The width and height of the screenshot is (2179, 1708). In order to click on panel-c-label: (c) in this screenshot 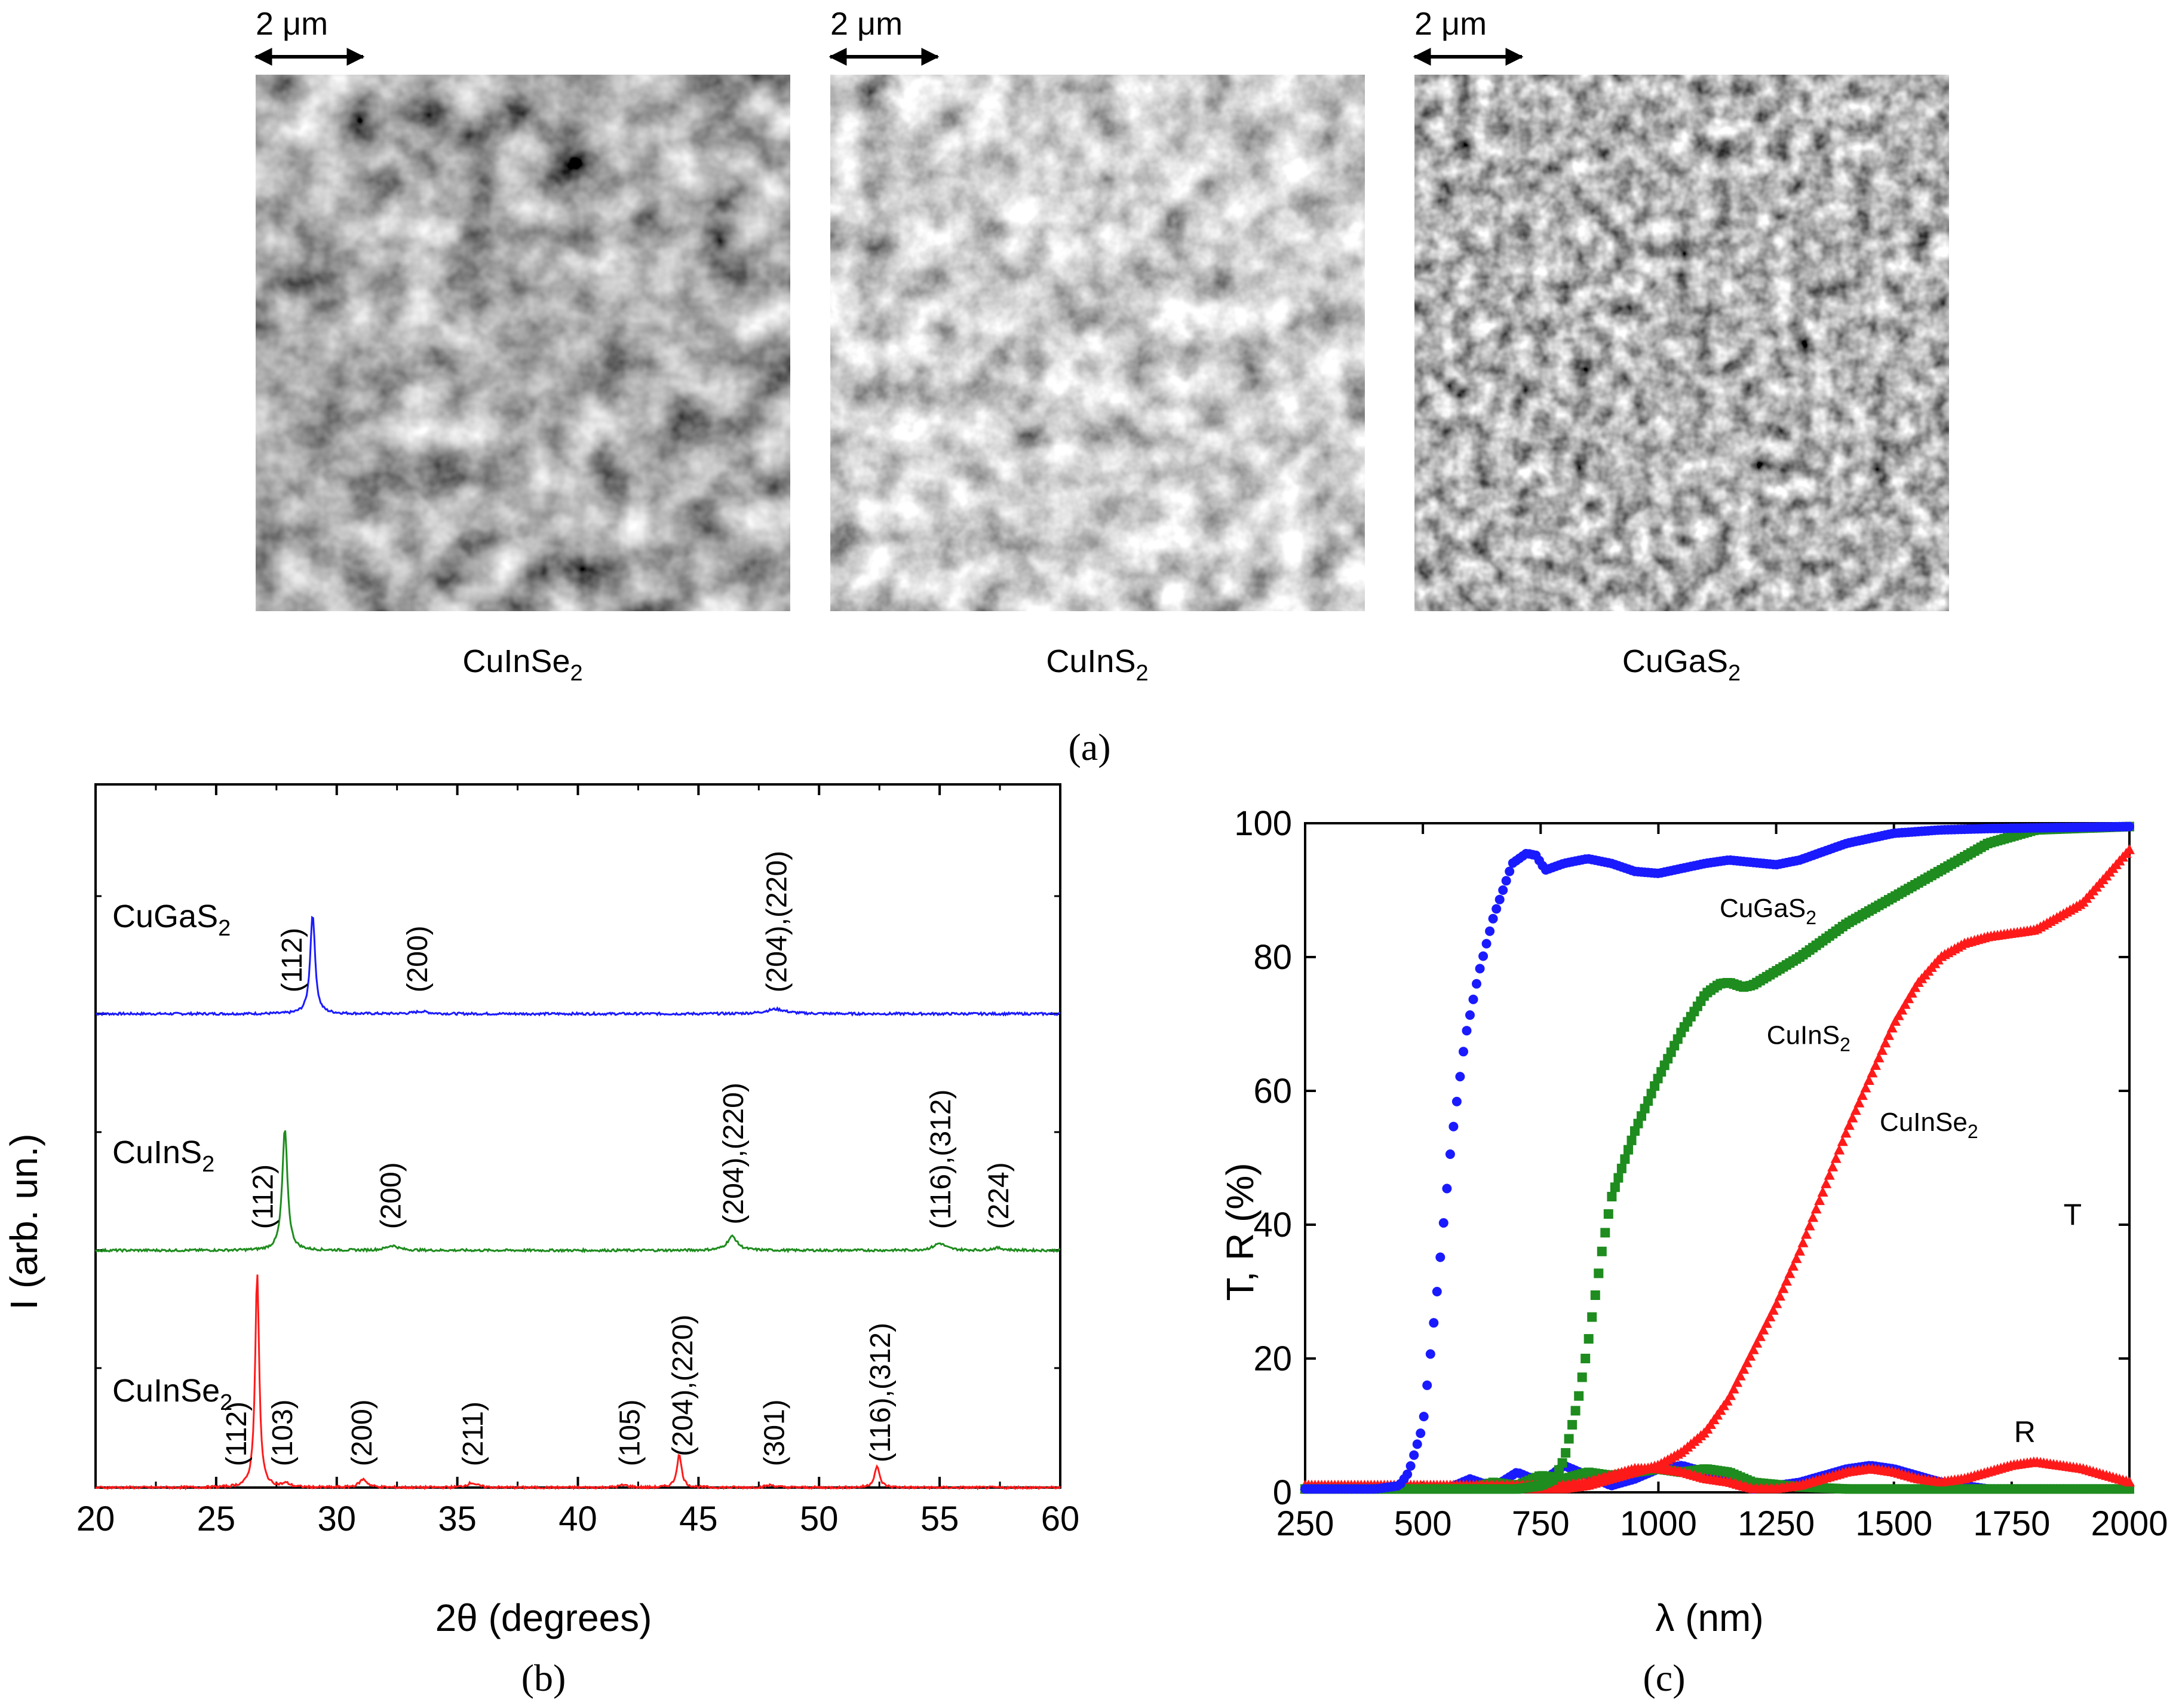, I will do `click(1664, 1678)`.